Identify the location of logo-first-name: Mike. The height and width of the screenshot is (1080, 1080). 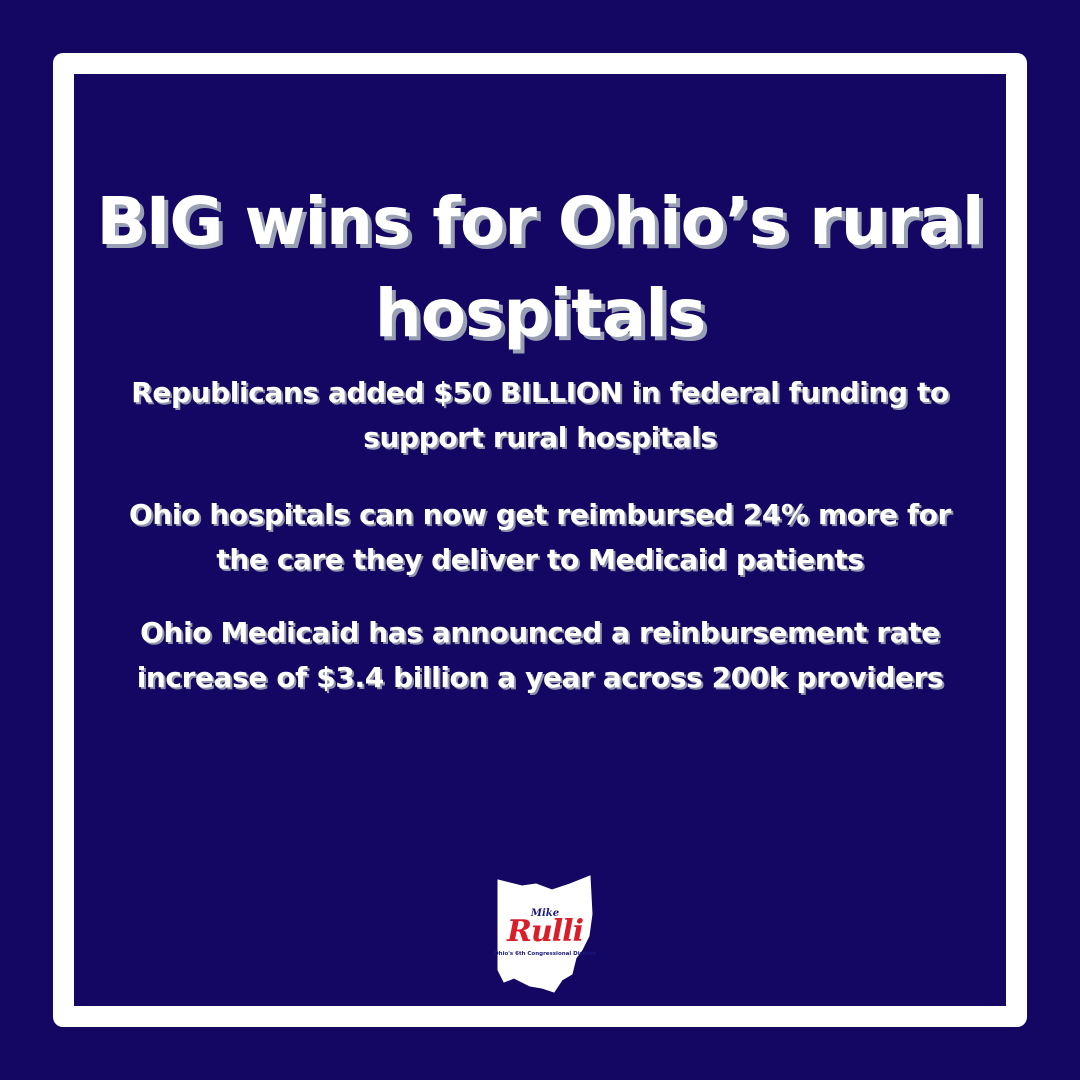
(545, 913).